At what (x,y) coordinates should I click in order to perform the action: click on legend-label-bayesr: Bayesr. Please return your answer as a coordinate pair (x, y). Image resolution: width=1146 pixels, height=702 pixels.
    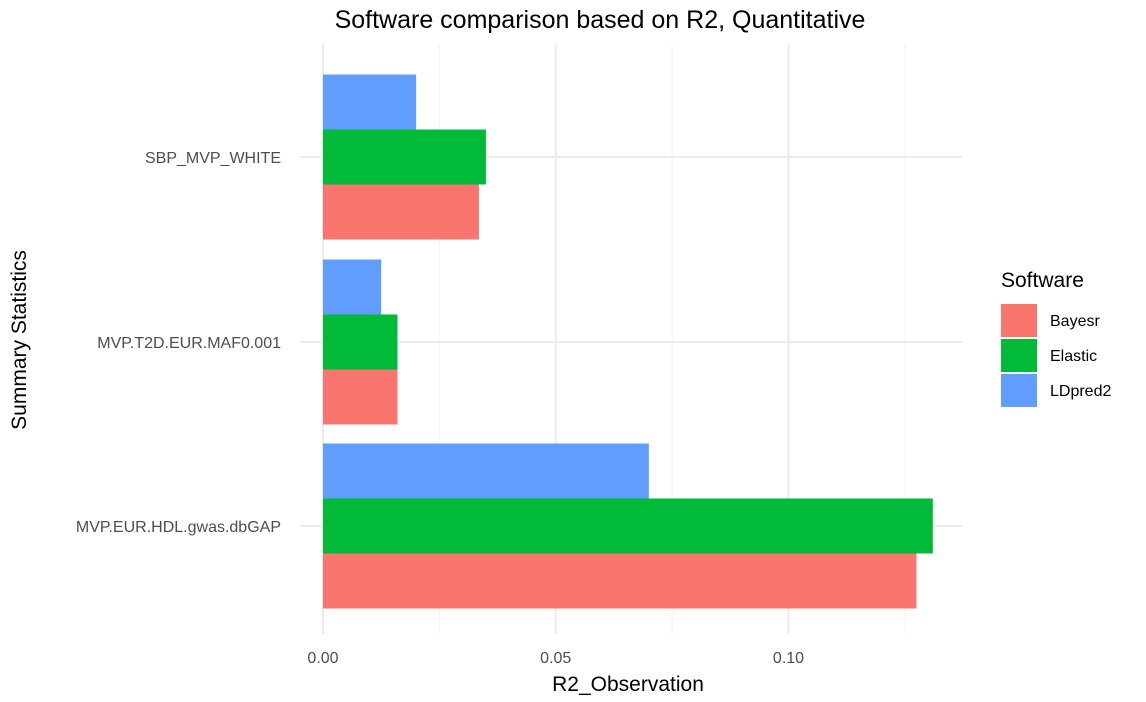
    Looking at the image, I should click on (1075, 321).